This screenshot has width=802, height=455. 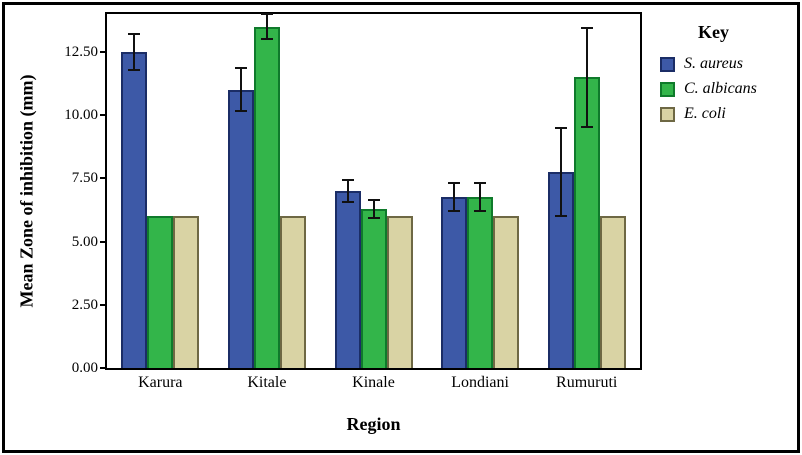 What do you see at coordinates (81, 51) in the screenshot?
I see `y-tick-label: 12.50` at bounding box center [81, 51].